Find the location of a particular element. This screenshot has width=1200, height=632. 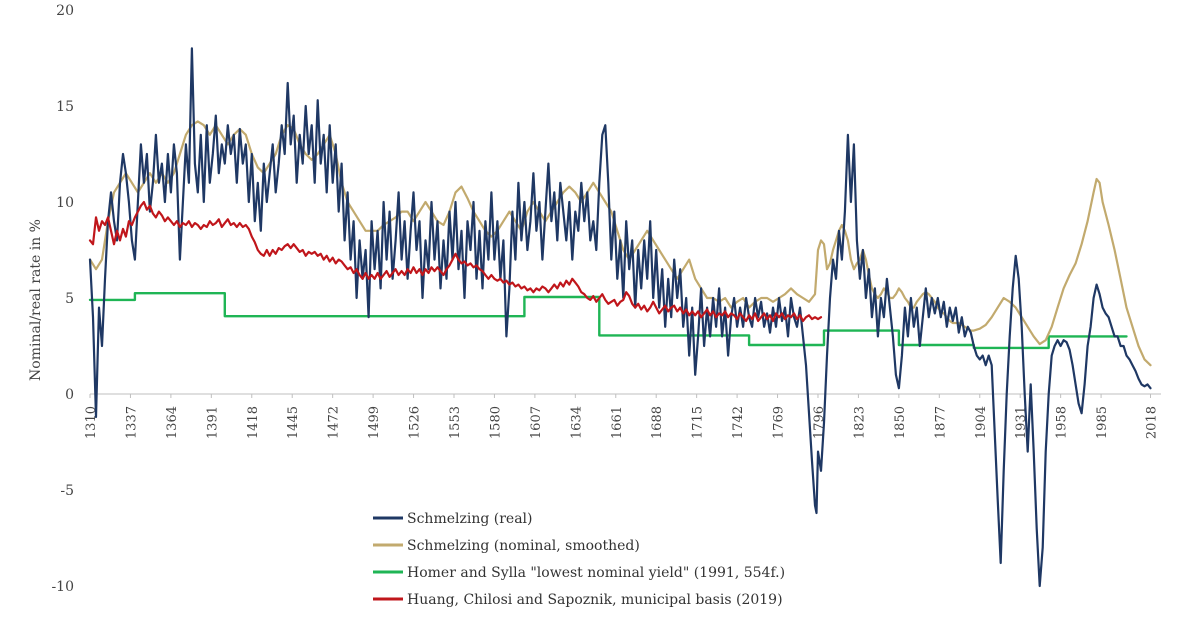

y-tick-label: -10 is located at coordinates (62, 587).